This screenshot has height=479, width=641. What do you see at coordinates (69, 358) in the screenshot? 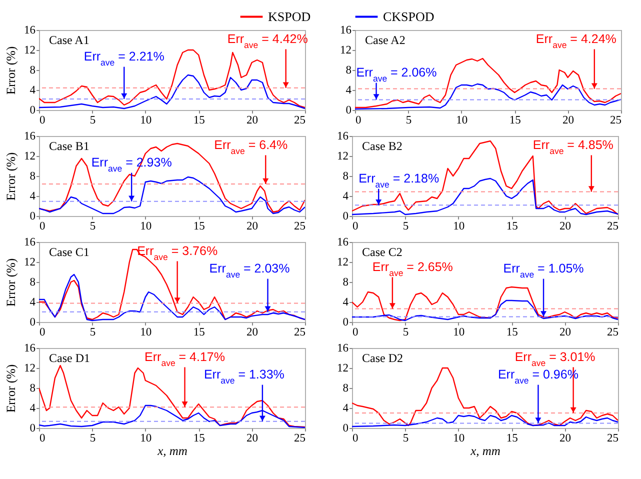
I see `chart-title: Case D1` at bounding box center [69, 358].